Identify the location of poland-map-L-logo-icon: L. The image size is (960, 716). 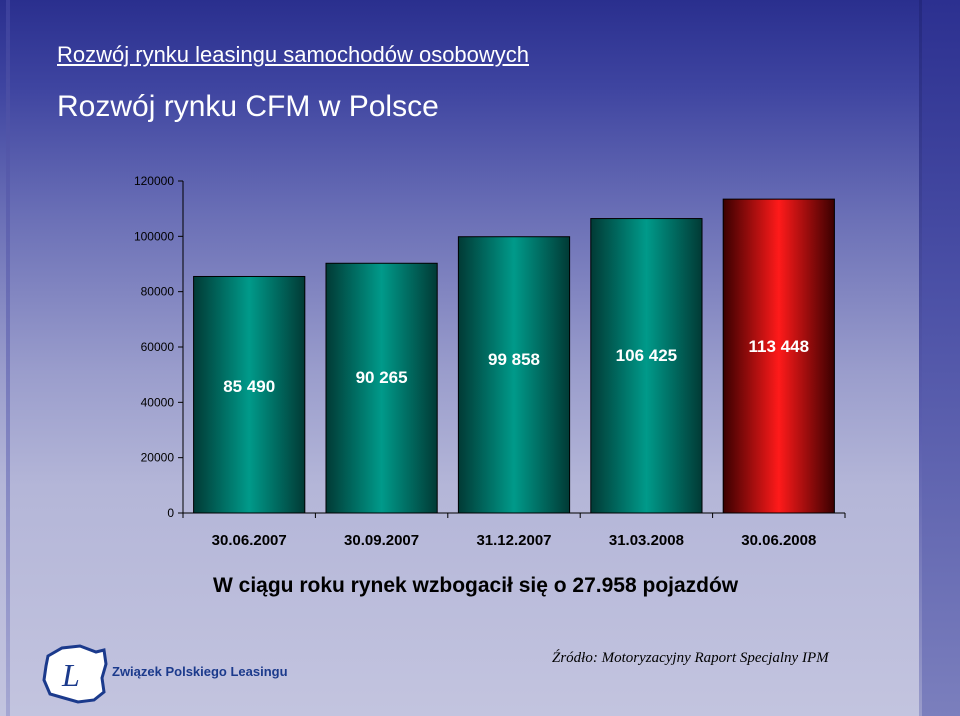
(75, 674).